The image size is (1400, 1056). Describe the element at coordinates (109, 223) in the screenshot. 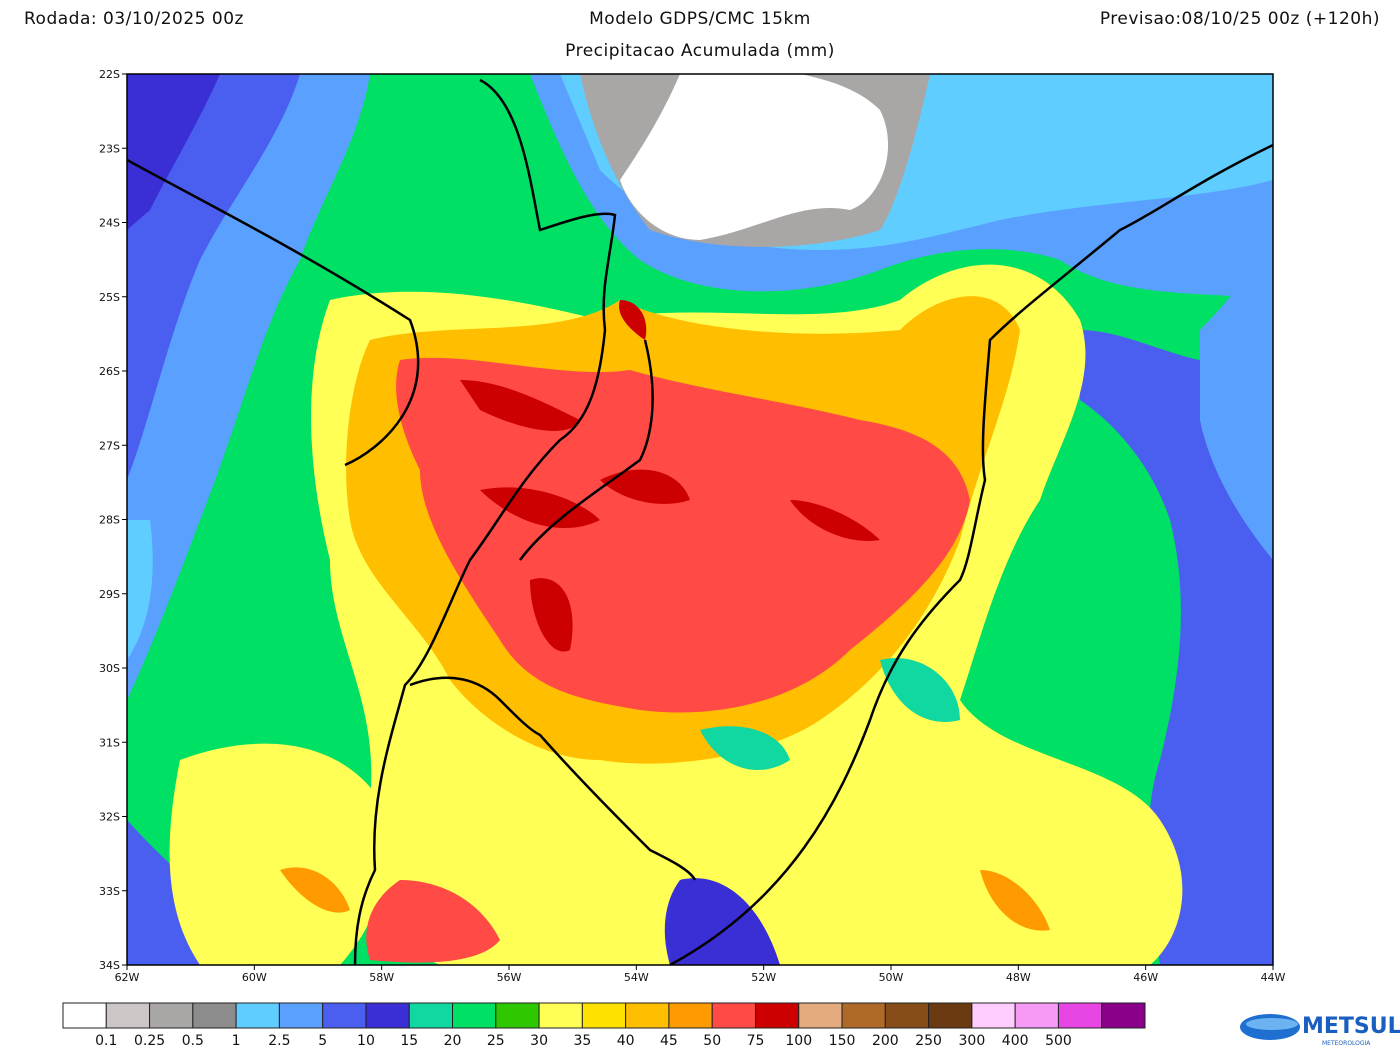

I see `lat-label: 24S` at that location.